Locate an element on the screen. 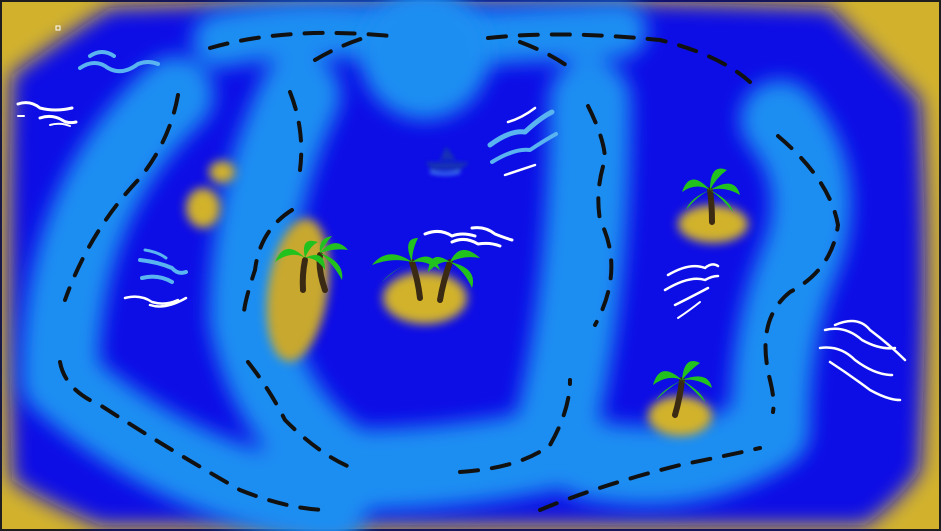 Image resolution: width=941 pixels, height=531 pixels. sandbar-small is located at coordinates (222, 172).